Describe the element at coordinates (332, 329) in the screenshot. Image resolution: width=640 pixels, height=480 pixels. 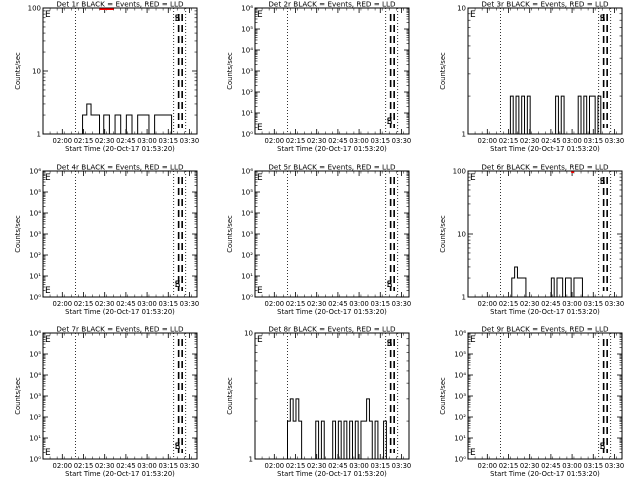
I see `panel-title: Det 8r BLACK = Events, RED = LLD` at that location.